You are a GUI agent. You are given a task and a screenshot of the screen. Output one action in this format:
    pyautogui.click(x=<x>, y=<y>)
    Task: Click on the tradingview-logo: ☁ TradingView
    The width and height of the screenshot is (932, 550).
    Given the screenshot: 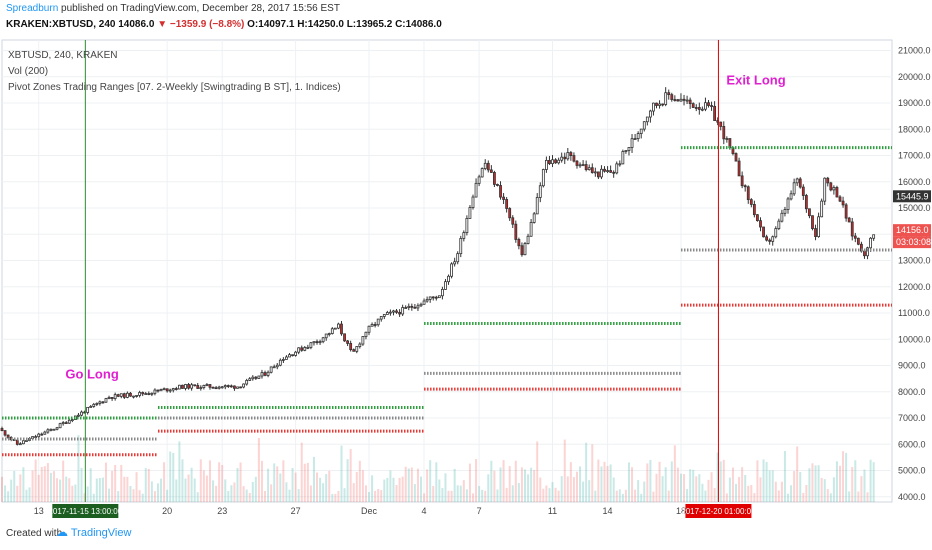 What is the action you would take?
    pyautogui.click(x=93, y=532)
    